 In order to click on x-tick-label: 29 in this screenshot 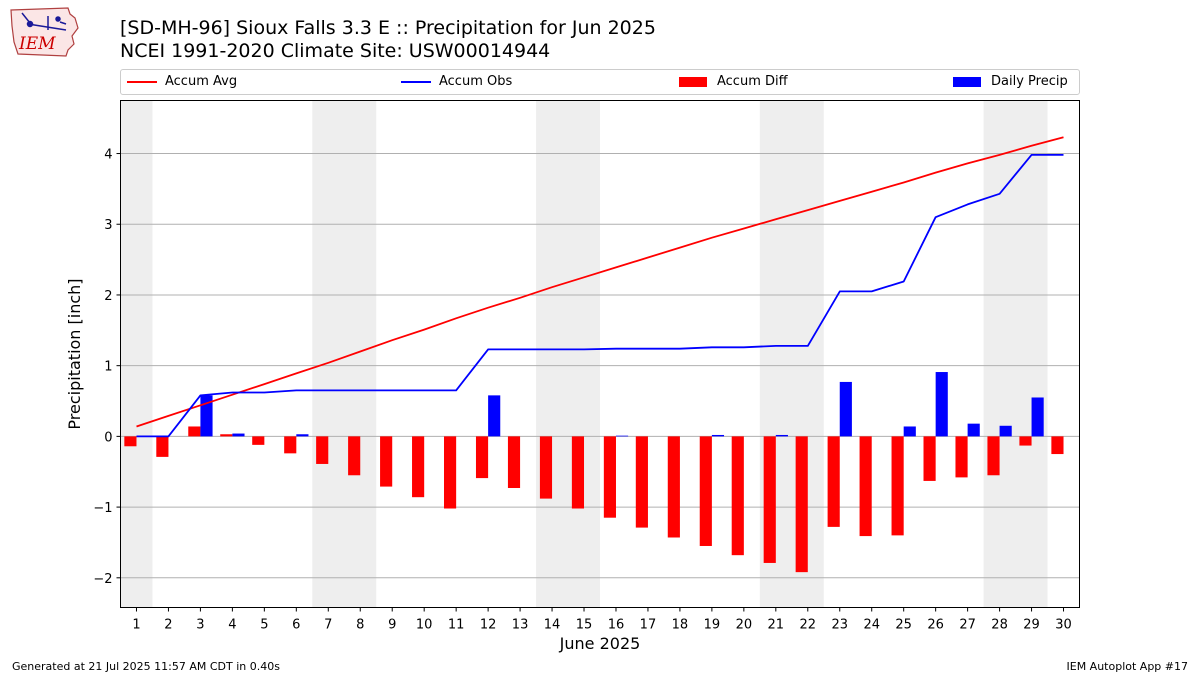, I will do `click(1031, 625)`.